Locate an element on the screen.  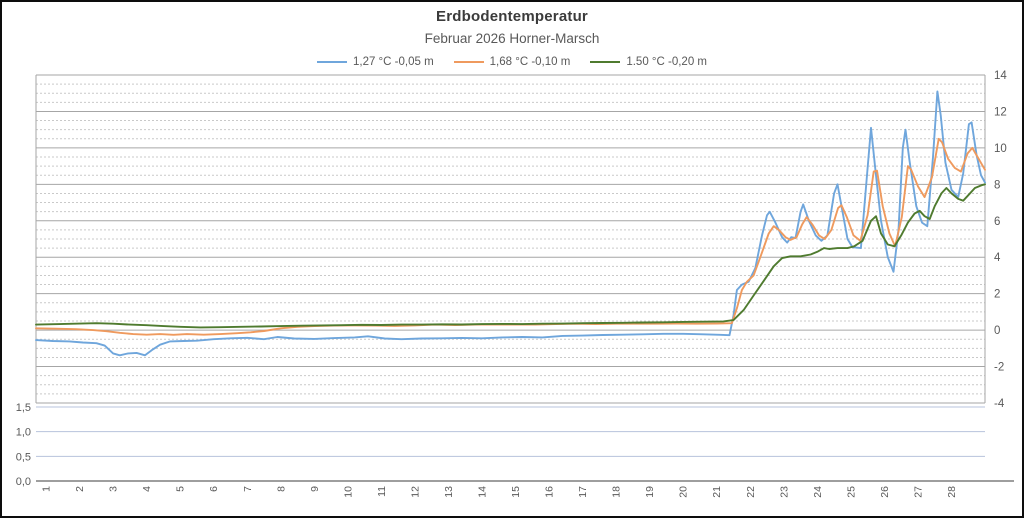
chart-subtitle: Februar 2026 Horner-Marsch is located at coordinates (512, 38).